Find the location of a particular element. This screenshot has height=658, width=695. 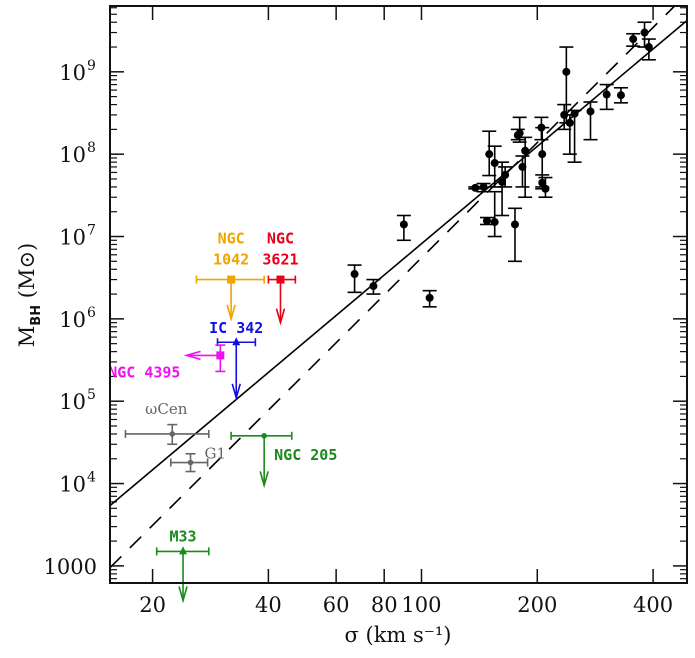

svg-text: MBH (M⊙) is located at coordinates (29, 295).